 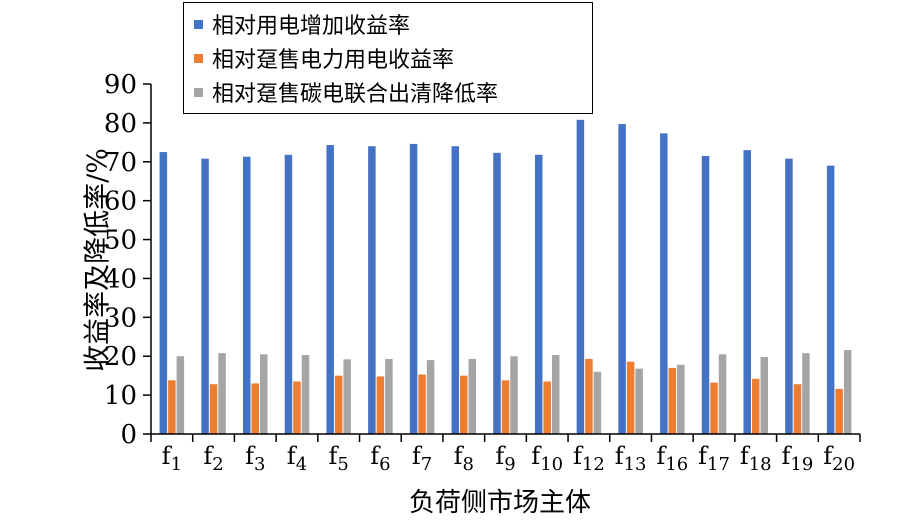 What do you see at coordinates (472, 396) in the screenshot?
I see `bar-series-3-f8` at bounding box center [472, 396].